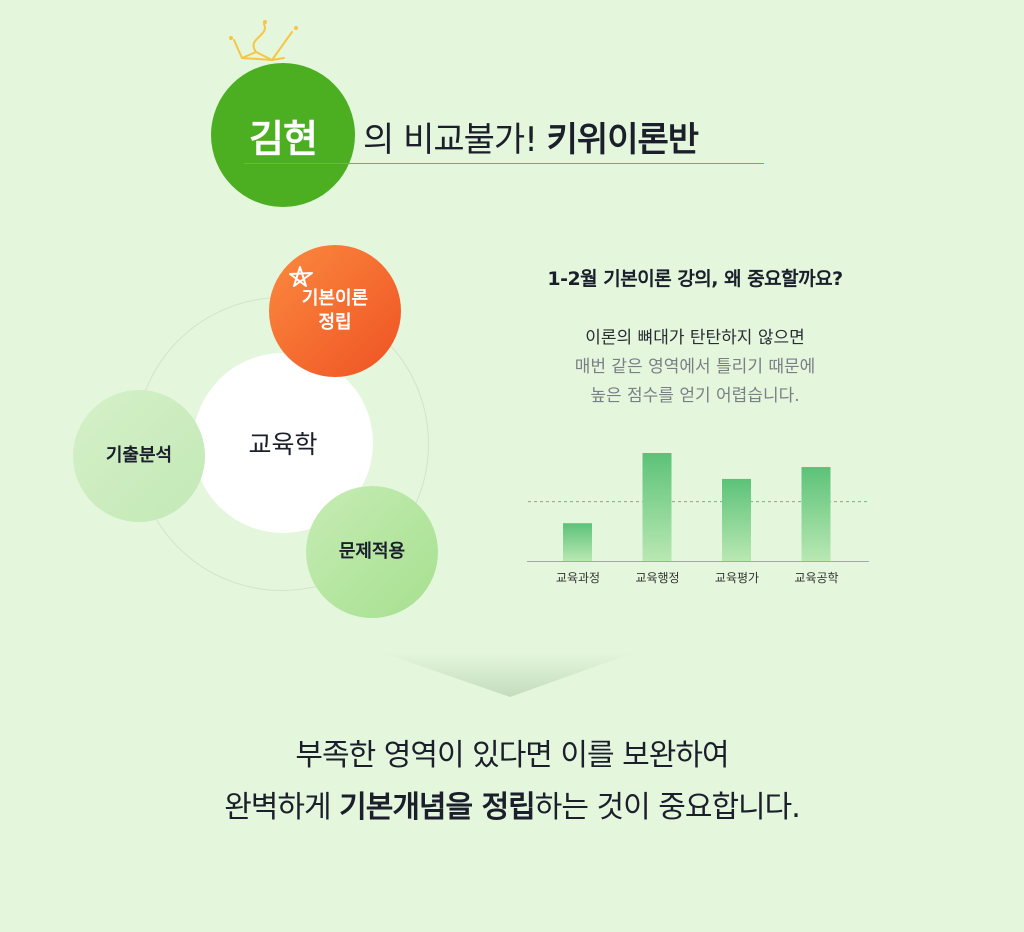 This screenshot has height=932, width=1024. I want to click on arrow-down-shape, so click(508, 674).